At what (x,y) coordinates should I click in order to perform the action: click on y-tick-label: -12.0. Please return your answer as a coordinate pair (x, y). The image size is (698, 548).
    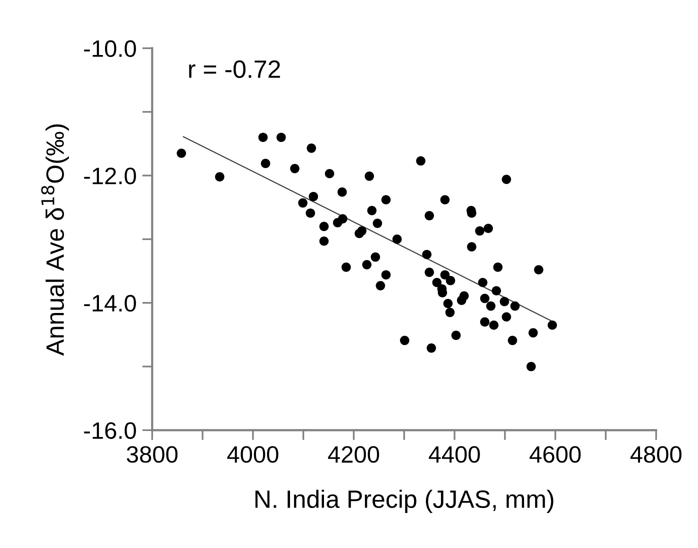
    Looking at the image, I should click on (110, 176).